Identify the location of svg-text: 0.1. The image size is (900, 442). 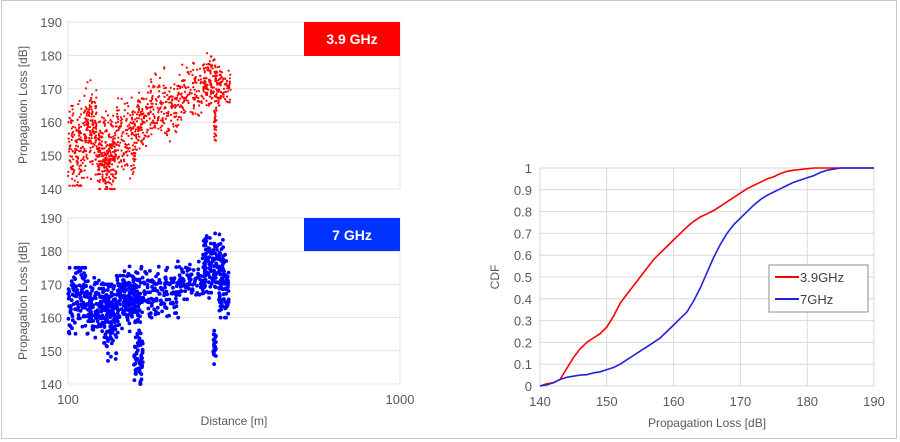
(523, 364).